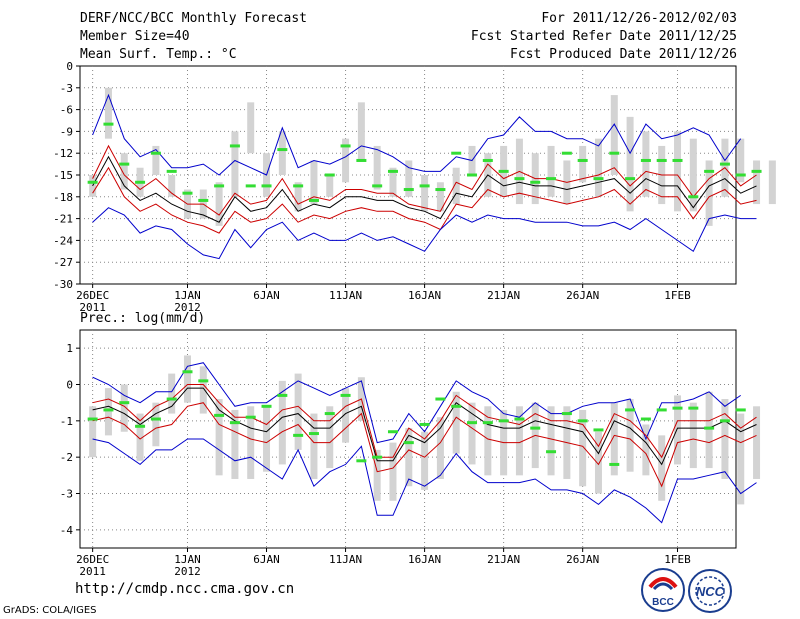 This screenshot has height=619, width=800. Describe the element at coordinates (424, 559) in the screenshot. I see `precip-x-tick-label: 16JAN` at that location.